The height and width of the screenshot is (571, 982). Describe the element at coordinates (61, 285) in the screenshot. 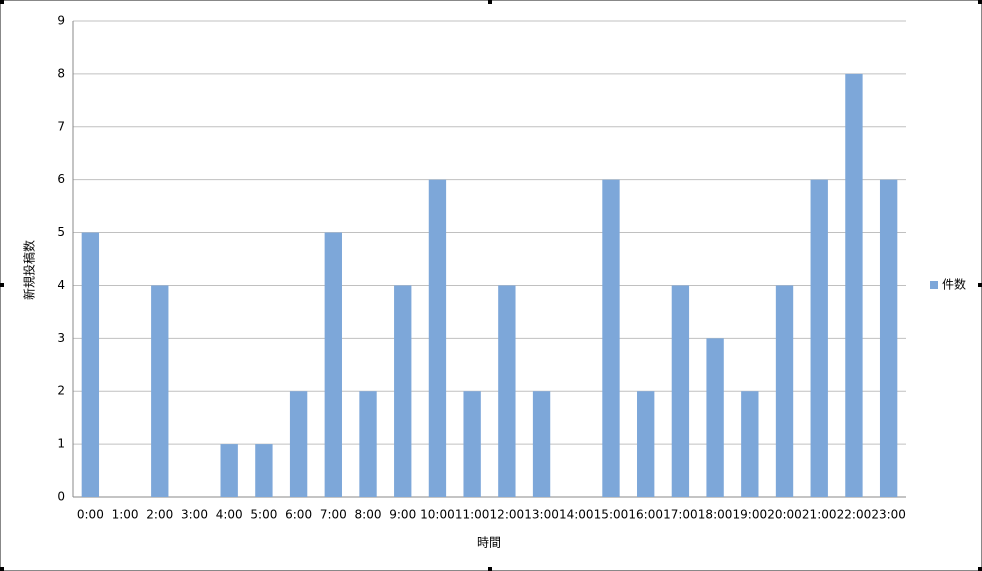

I see `y-tick-label: 4` at that location.